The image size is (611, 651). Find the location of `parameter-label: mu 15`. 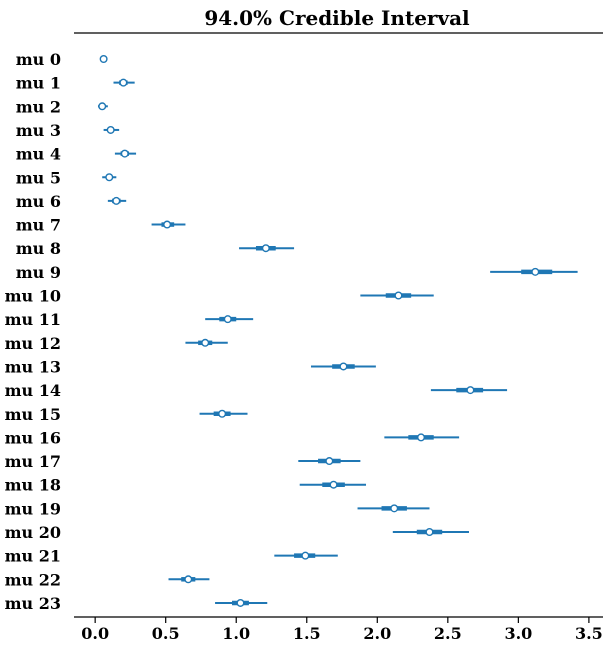

parameter-label: mu 15 is located at coordinates (33, 414).